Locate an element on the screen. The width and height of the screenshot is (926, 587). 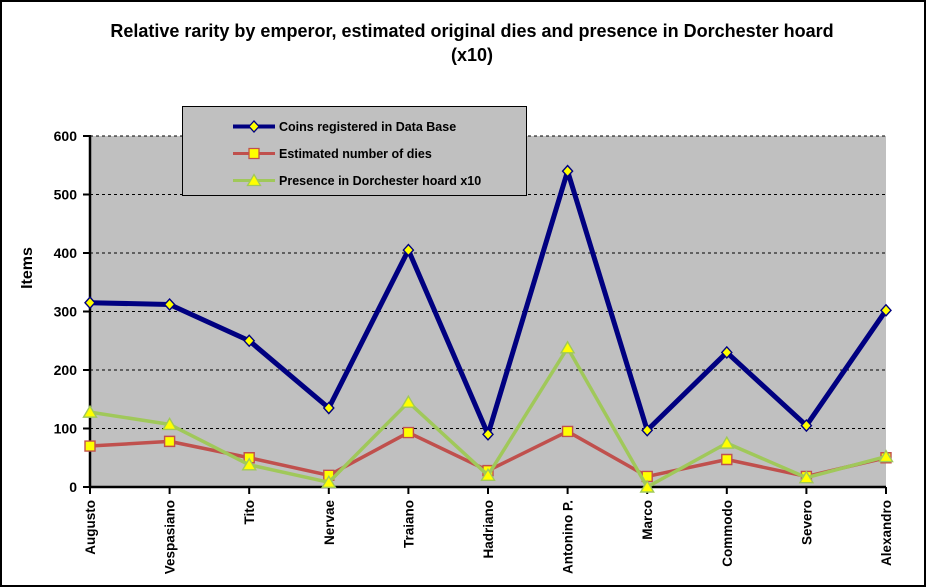
x-axis-label-marco: Marco is located at coordinates (647, 520).